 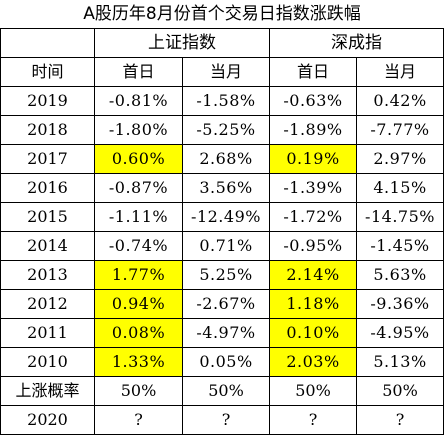 I want to click on sh-month-cell: -2.67%, so click(x=226, y=304).